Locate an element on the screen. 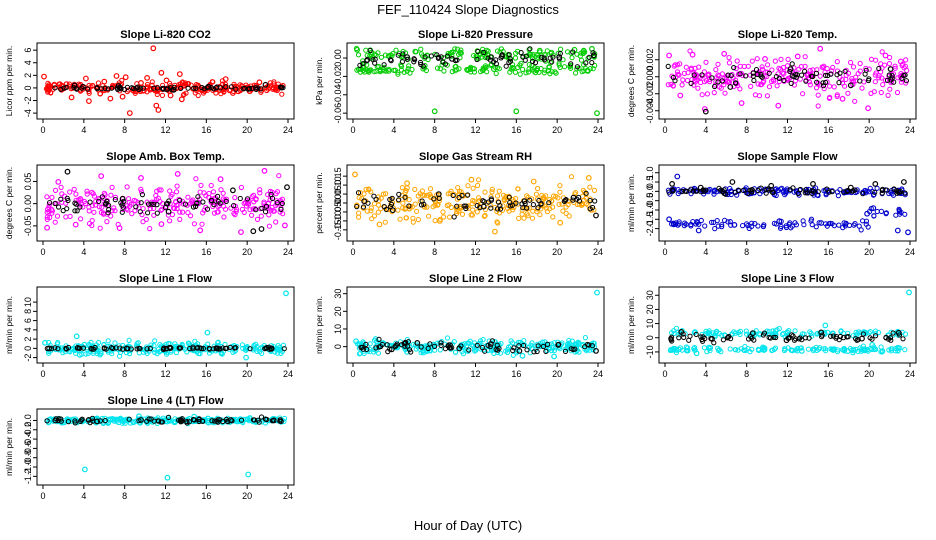  series-raw is located at coordinates (476, 81).